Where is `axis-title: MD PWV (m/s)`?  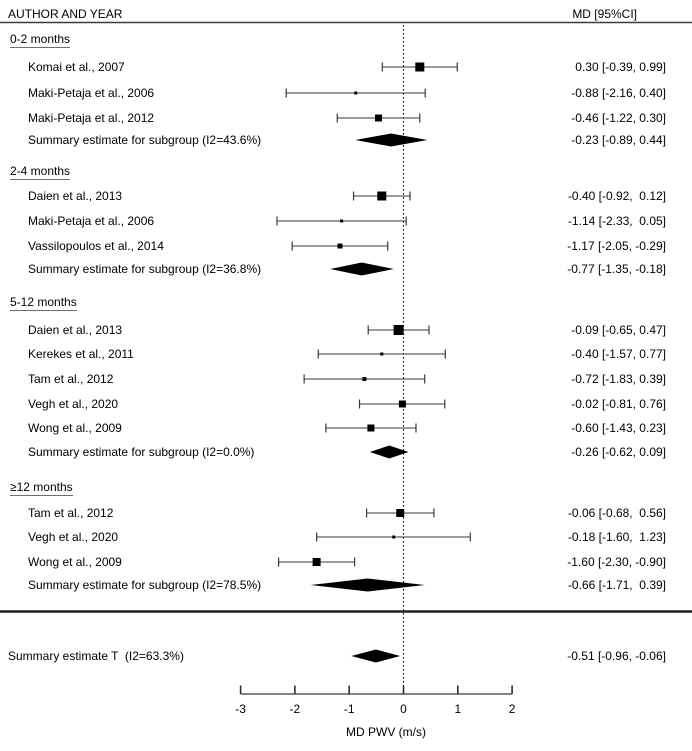
axis-title: MD PWV (m/s) is located at coordinates (386, 732).